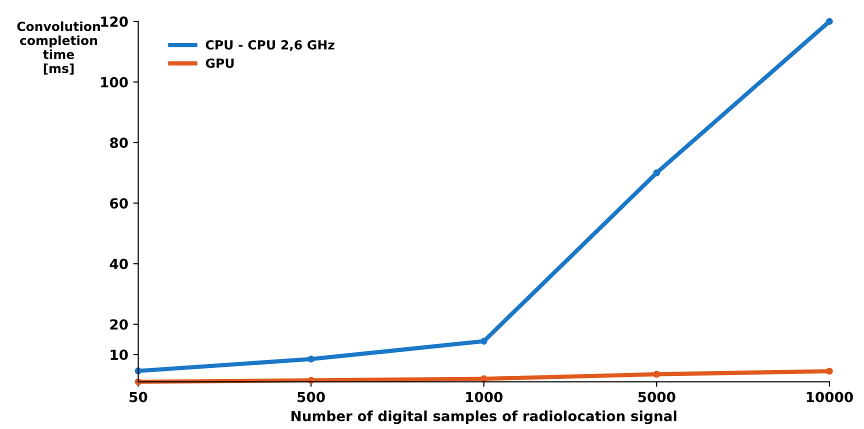  Describe the element at coordinates (829, 397) in the screenshot. I see `x-tick-label: 10000` at that location.